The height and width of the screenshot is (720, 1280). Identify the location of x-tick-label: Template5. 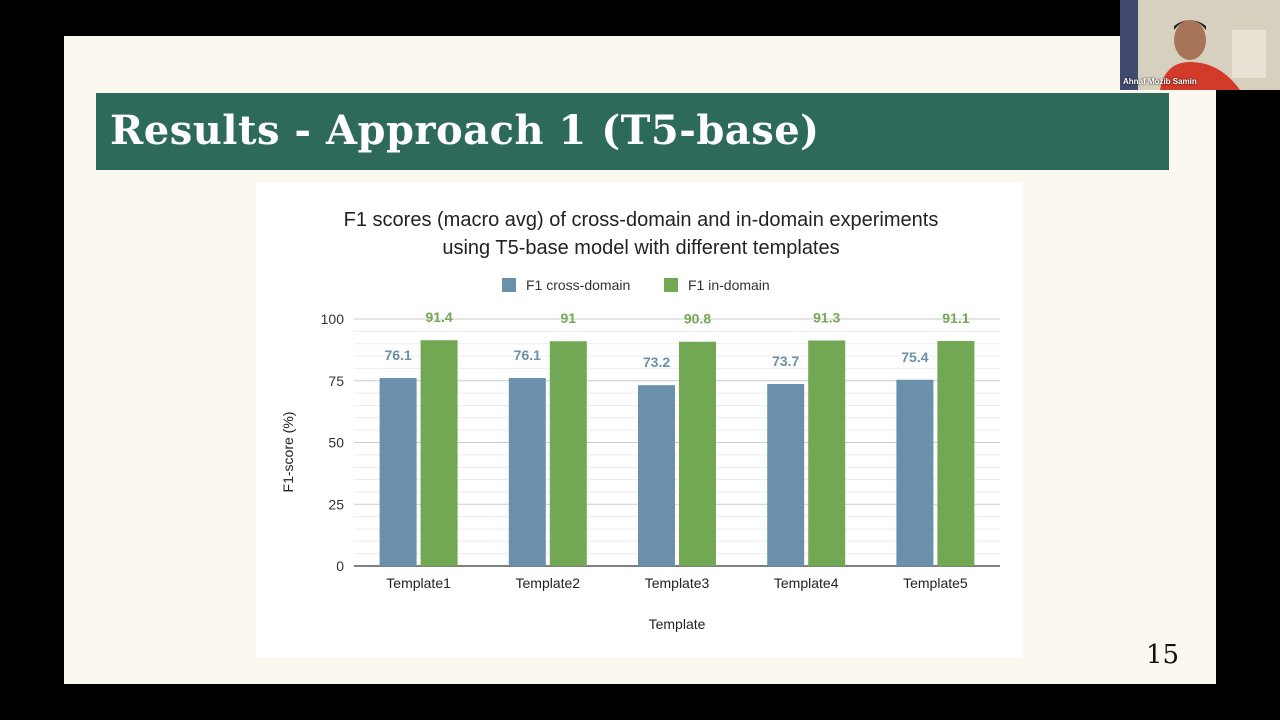
(935, 583).